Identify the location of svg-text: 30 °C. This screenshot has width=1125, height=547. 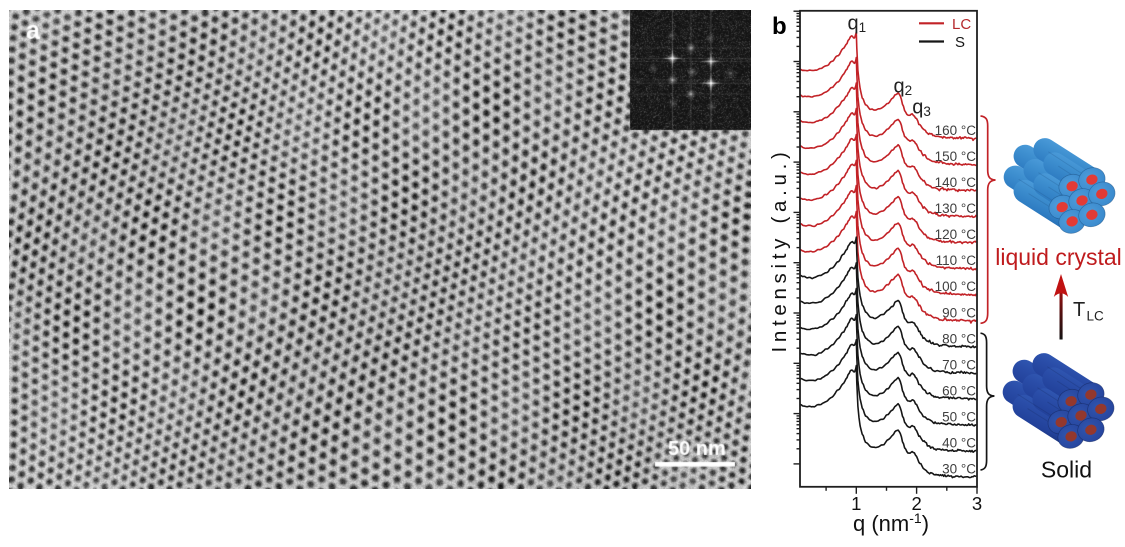
(959, 469).